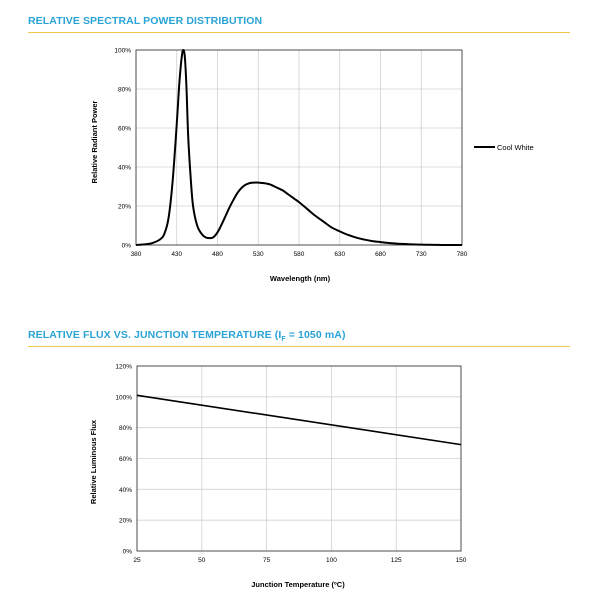 This screenshot has height=603, width=594. I want to click on spectral-y-axis-label: Relative Radiant Power, so click(94, 141).